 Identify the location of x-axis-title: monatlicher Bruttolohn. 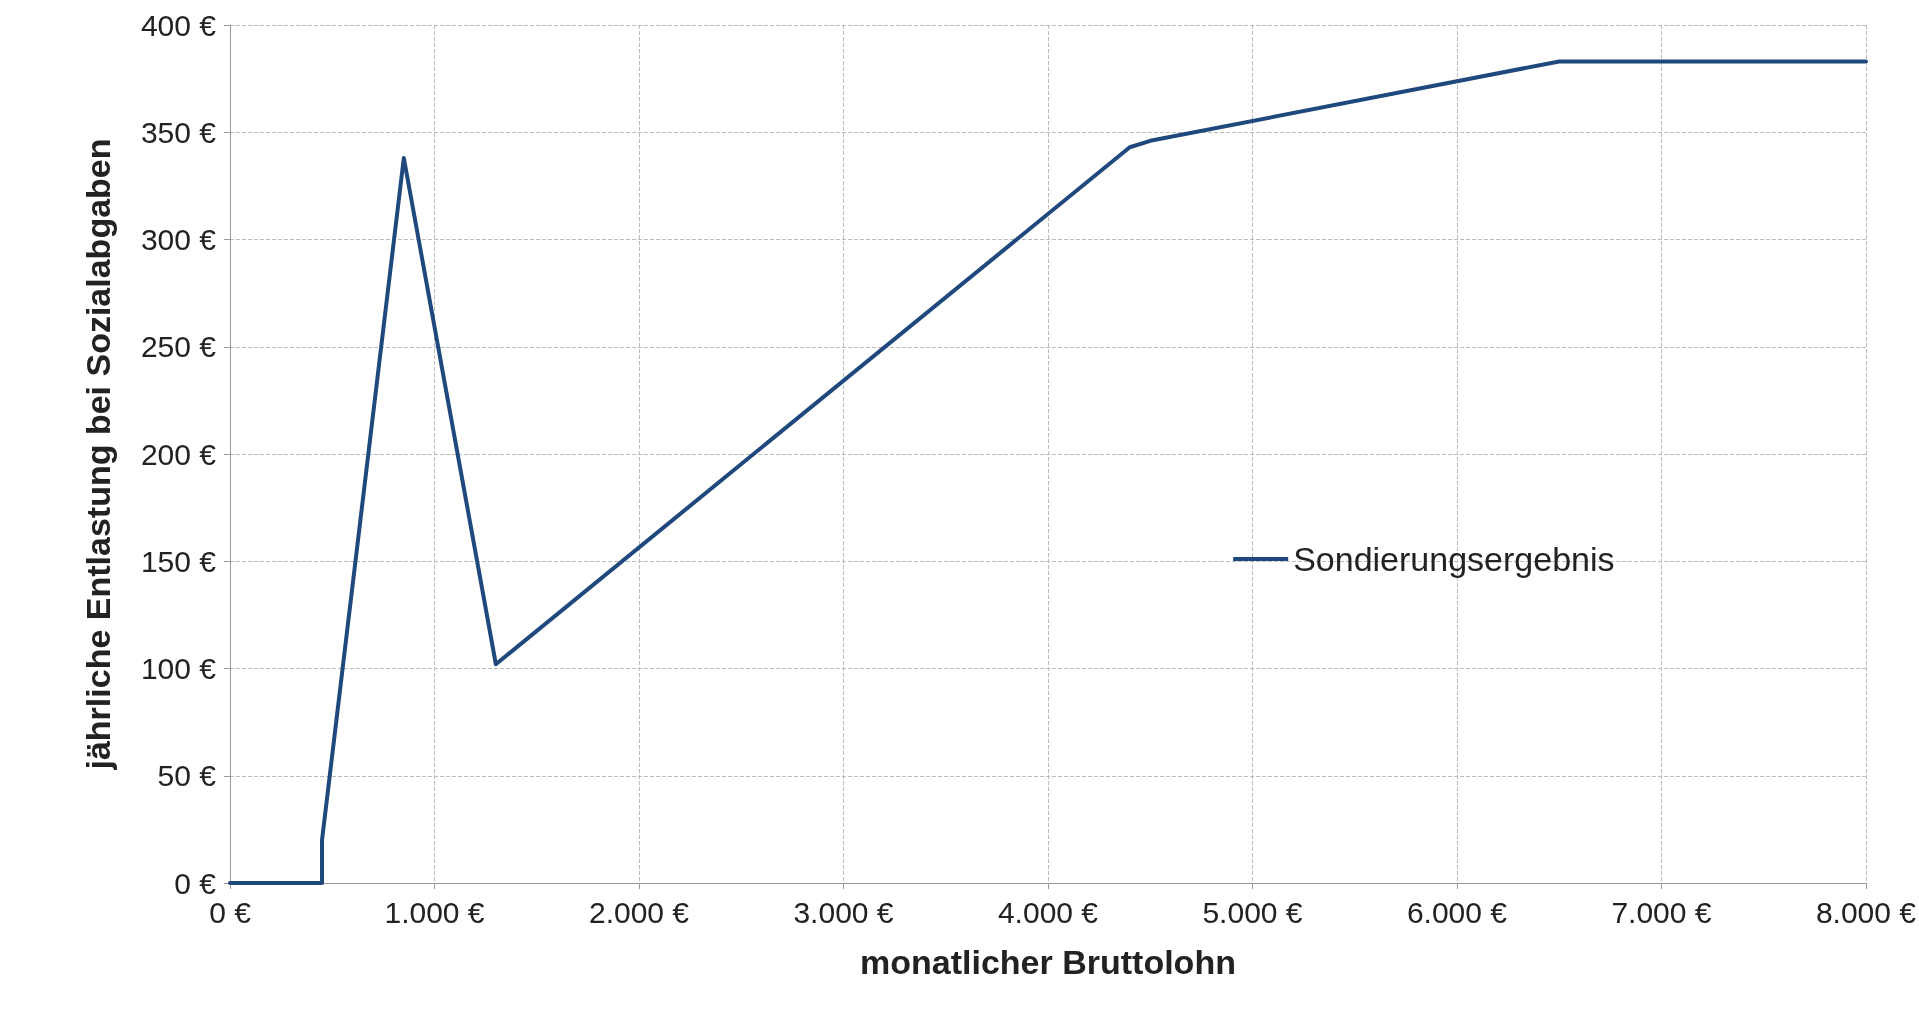
(1048, 962).